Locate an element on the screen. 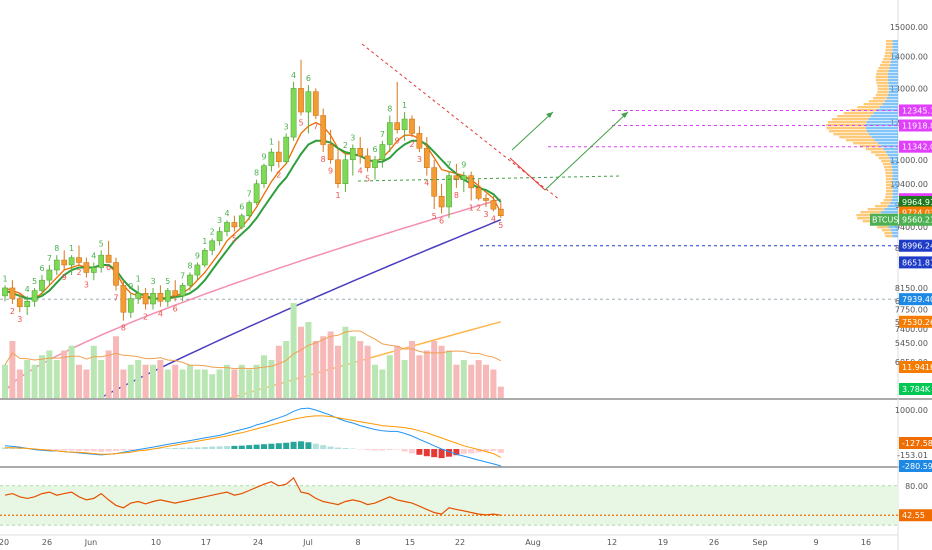  sma-amber-line is located at coordinates (364, 359).